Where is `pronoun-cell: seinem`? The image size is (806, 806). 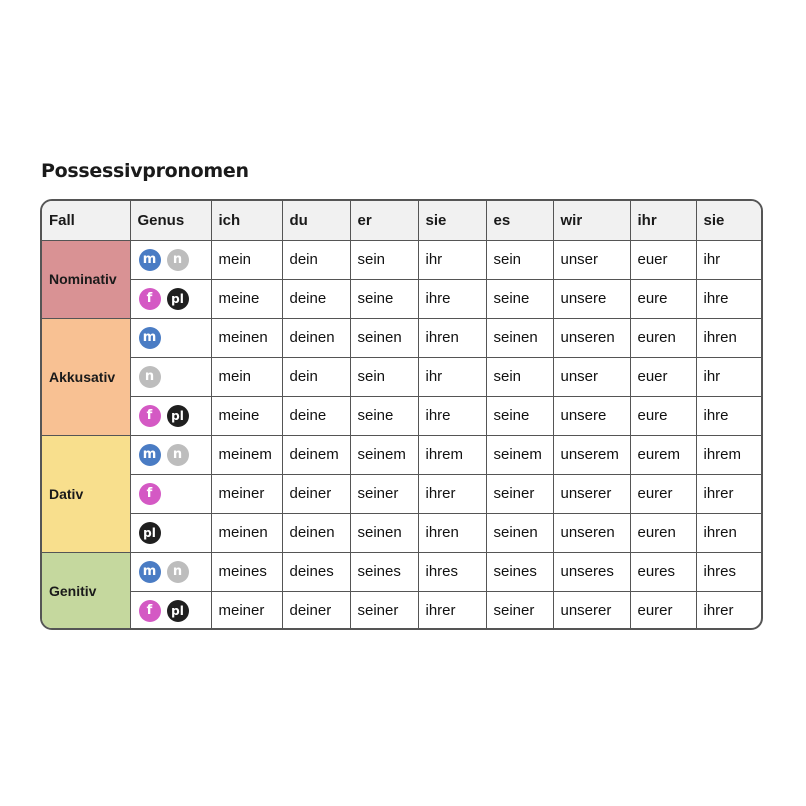
pronoun-cell: seinem is located at coordinates (384, 454).